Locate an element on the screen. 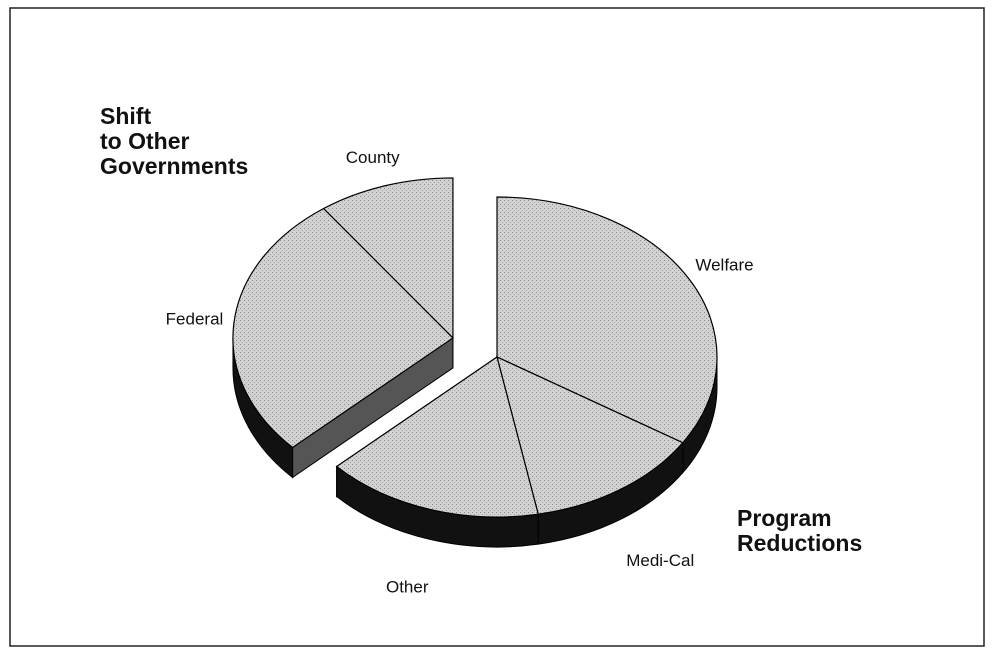 This screenshot has height=654, width=993. group-label-line: Governments is located at coordinates (174, 166).